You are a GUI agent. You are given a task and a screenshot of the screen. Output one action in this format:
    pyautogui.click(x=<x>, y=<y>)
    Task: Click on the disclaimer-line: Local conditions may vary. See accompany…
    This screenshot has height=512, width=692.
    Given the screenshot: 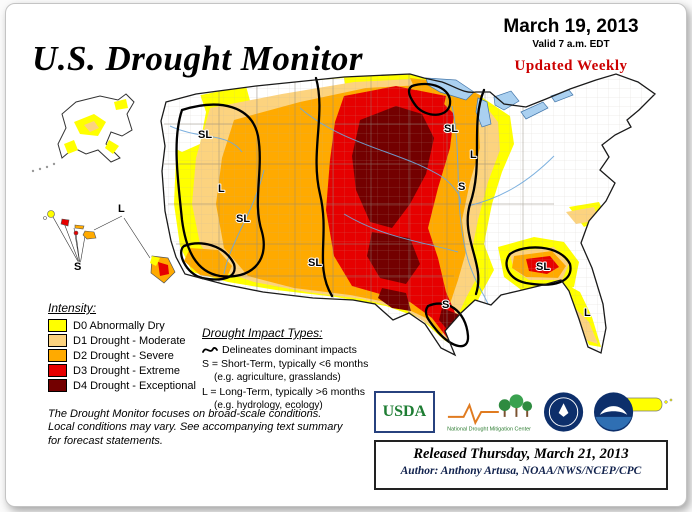 What is the action you would take?
    pyautogui.click(x=195, y=427)
    